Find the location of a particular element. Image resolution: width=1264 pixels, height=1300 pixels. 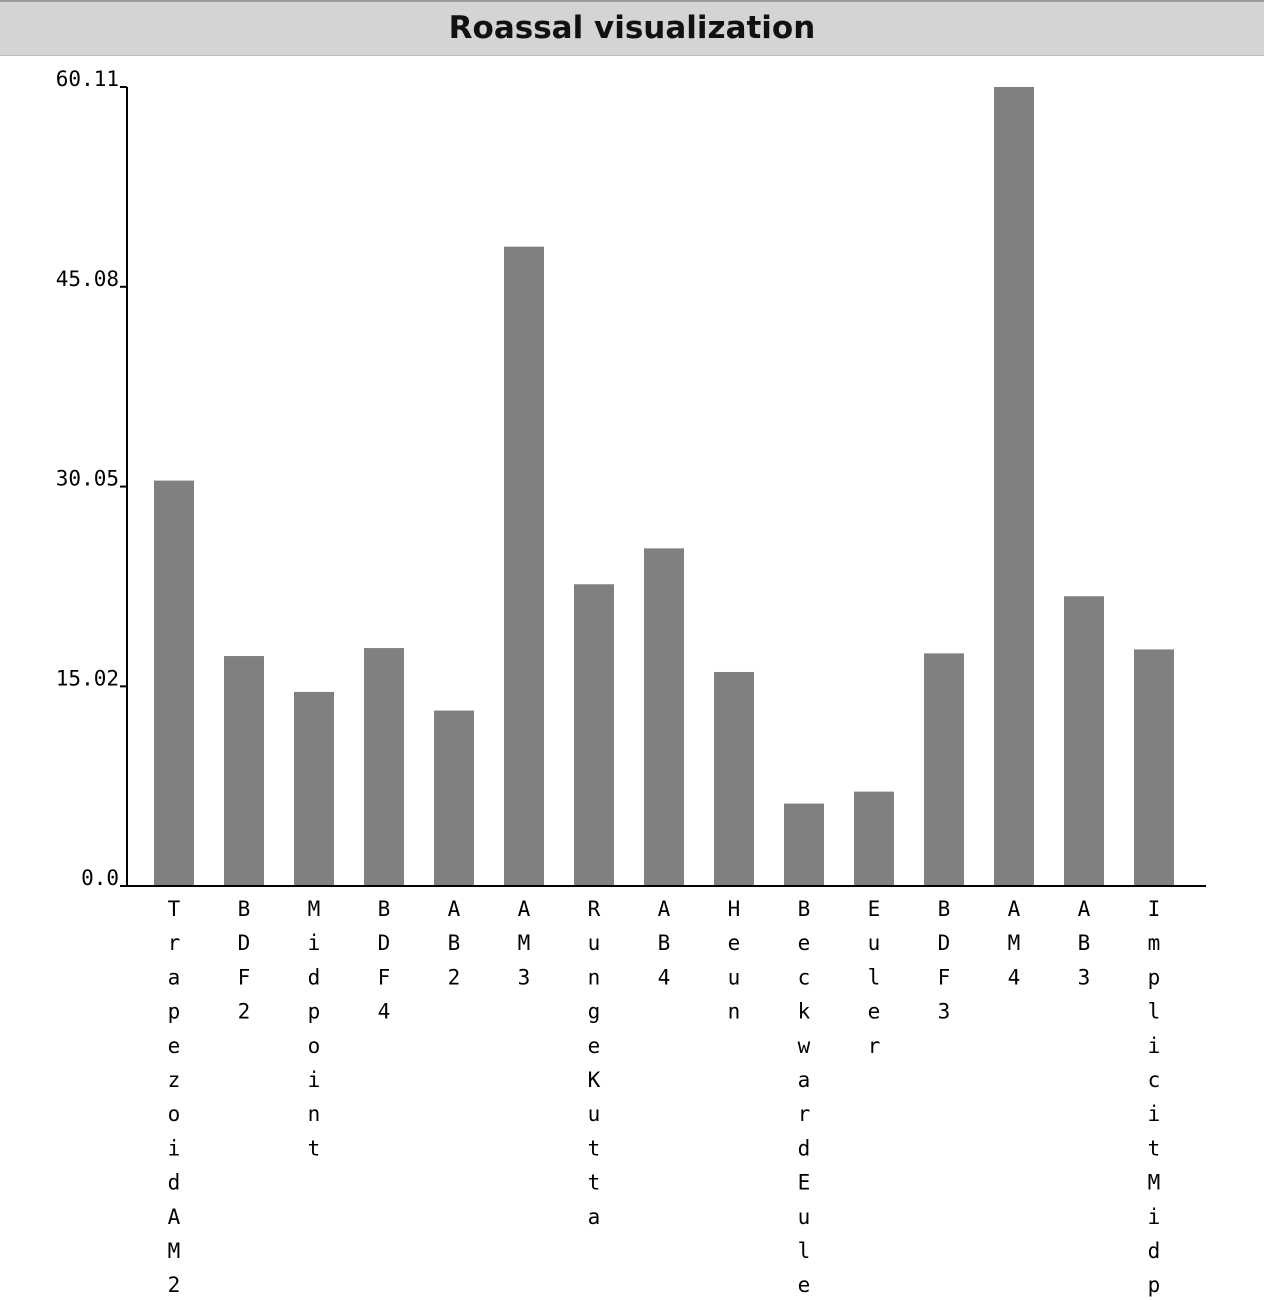

bar-am4 is located at coordinates (1014, 486).